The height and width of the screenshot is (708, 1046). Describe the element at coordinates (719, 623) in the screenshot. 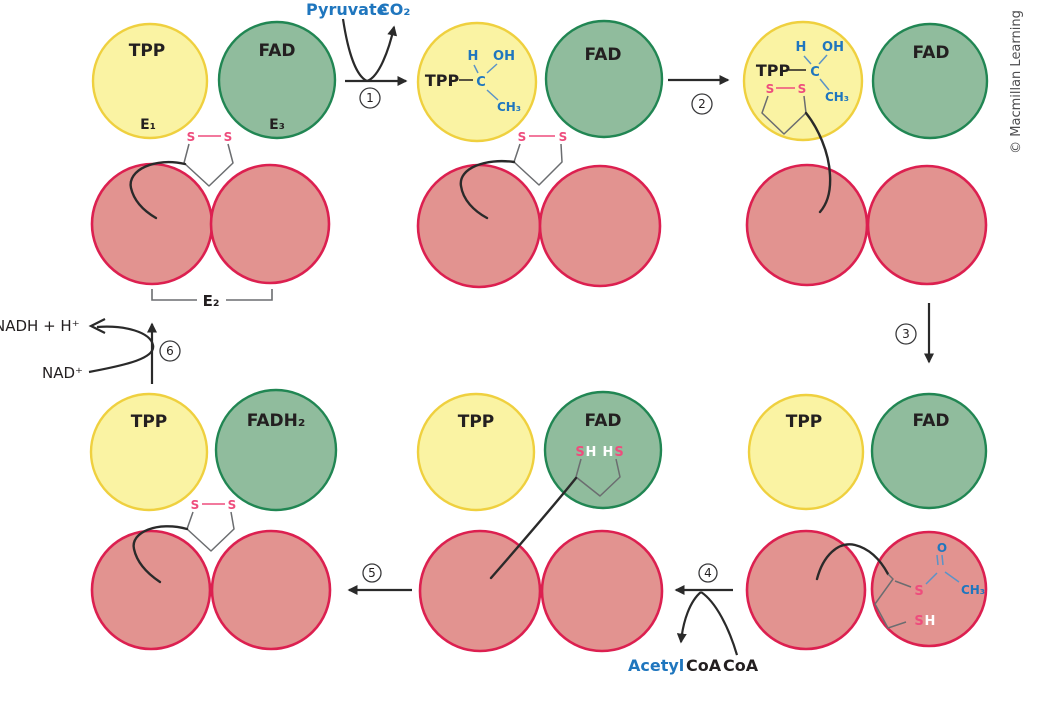

I see `coa-in-curve` at that location.